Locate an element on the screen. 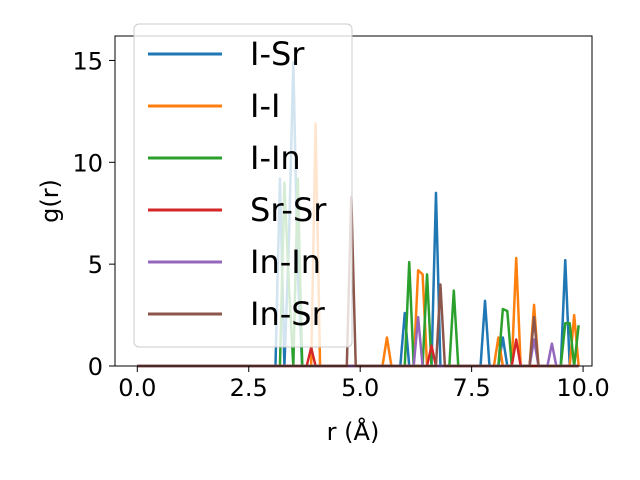 This screenshot has width=640, height=480. x-tick-label: 2.5 is located at coordinates (249, 388).